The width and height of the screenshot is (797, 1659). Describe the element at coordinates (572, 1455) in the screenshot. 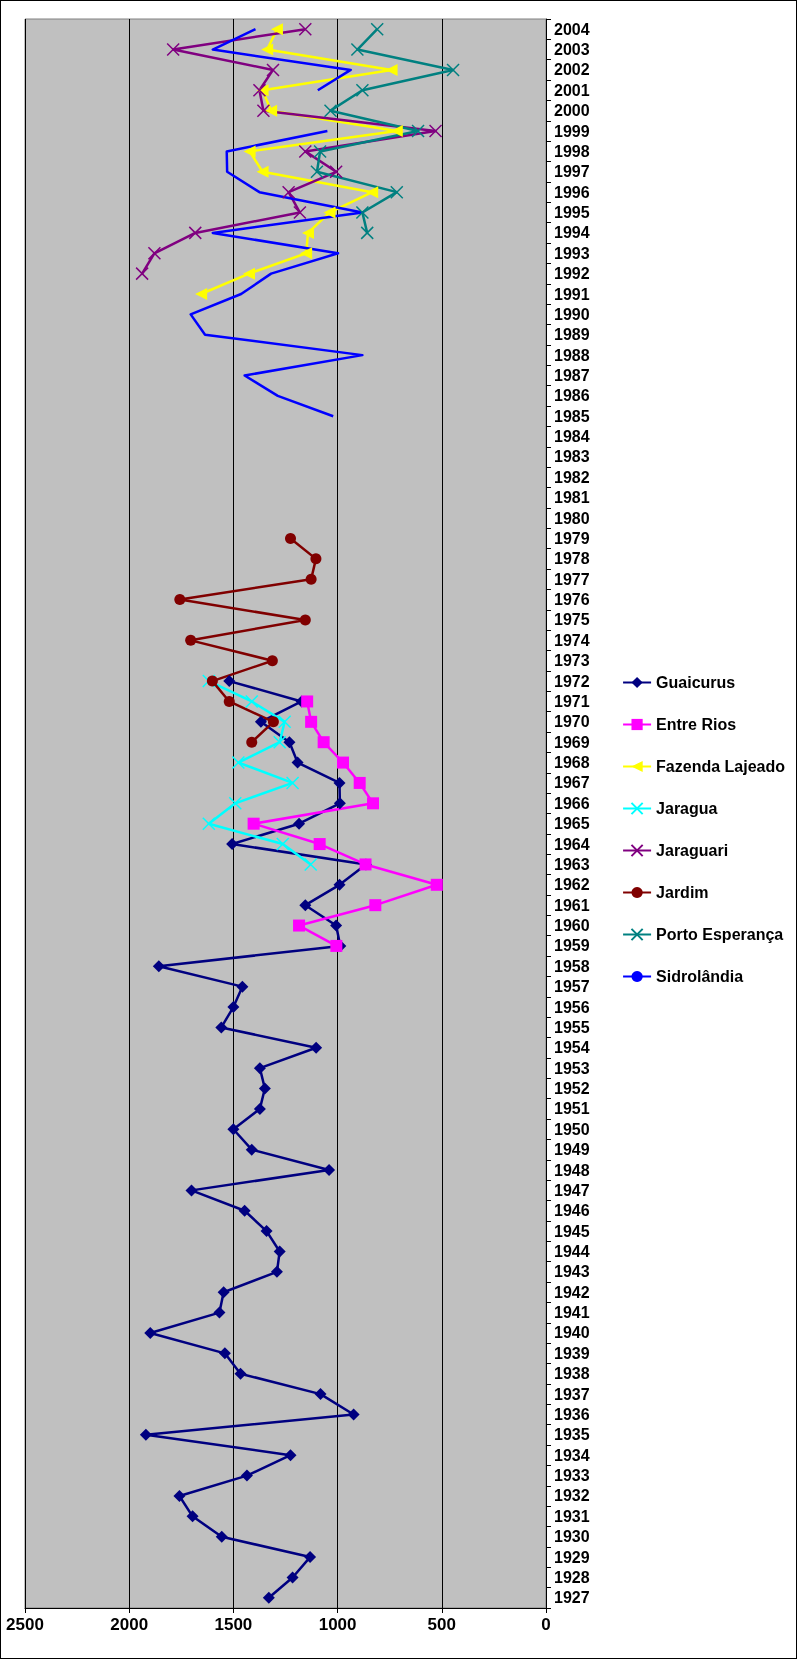

I see `y-tick-label: 1934` at that location.